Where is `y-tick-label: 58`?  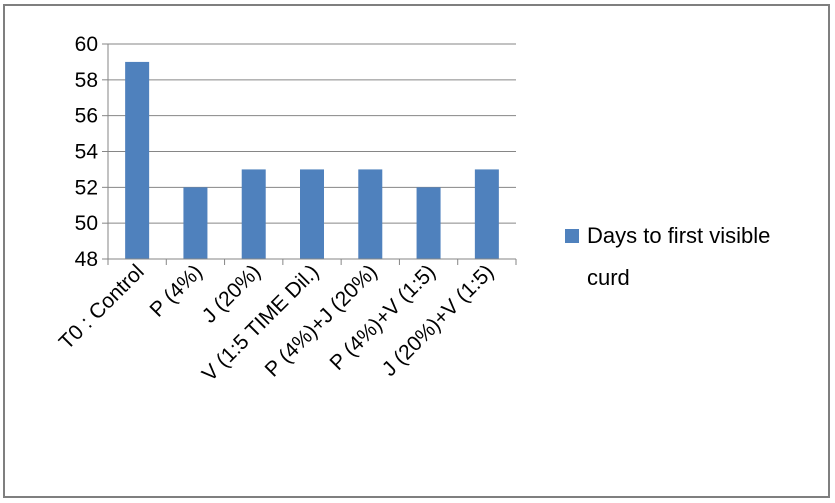 y-tick-label: 58 is located at coordinates (86, 80).